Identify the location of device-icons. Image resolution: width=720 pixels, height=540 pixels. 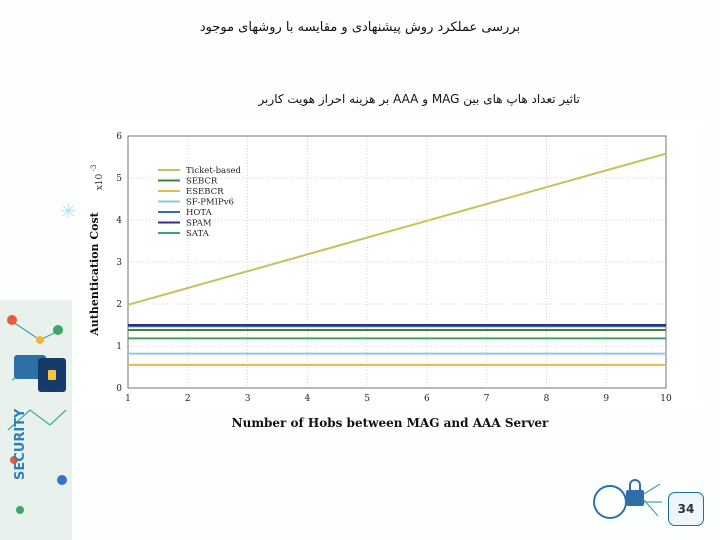
(37, 414).